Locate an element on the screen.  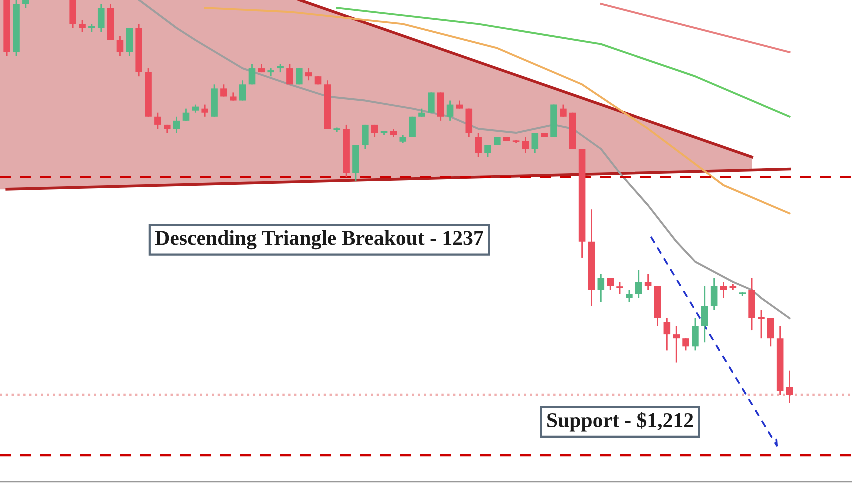
ref-line-label: Descending Triangle Breakout - 1237 is located at coordinates (319, 240).